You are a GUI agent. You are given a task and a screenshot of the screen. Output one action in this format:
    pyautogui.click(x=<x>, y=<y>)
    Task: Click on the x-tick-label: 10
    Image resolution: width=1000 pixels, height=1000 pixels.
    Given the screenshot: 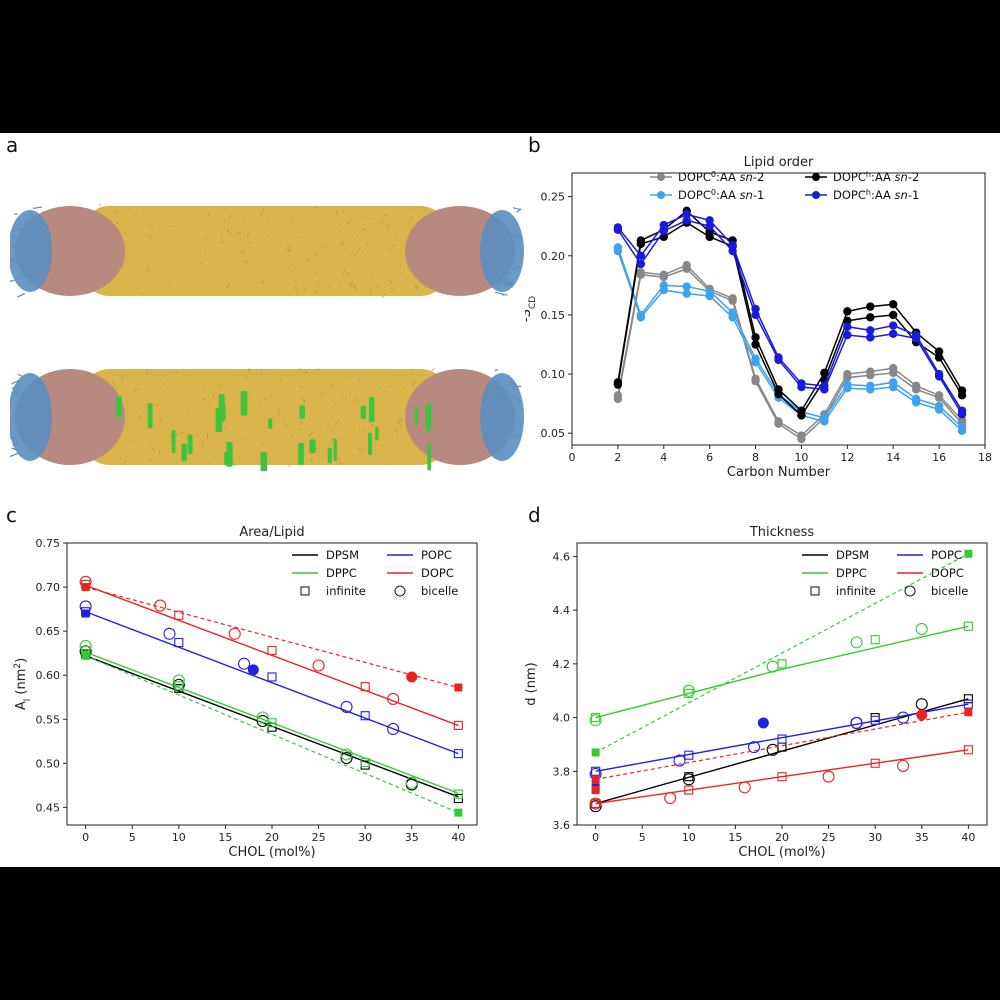 What is the action you would take?
    pyautogui.click(x=179, y=837)
    